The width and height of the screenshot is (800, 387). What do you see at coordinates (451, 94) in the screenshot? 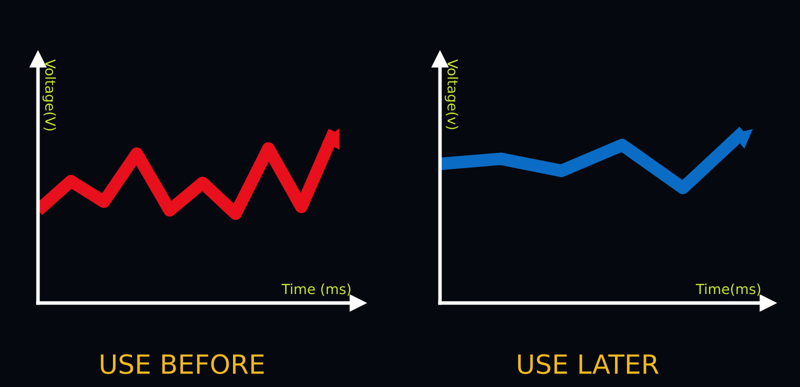
I see `y-axis-title: Voltage(v)` at bounding box center [451, 94].